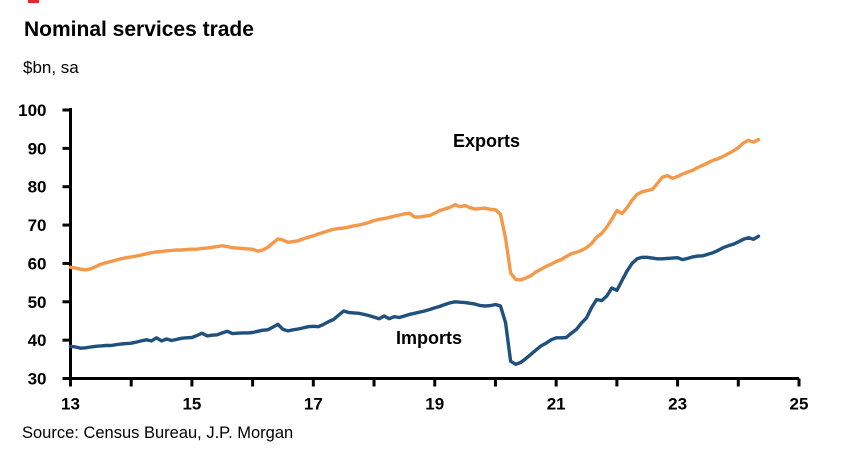 This screenshot has height=460, width=852. I want to click on x-tick-label: 15, so click(191, 404).